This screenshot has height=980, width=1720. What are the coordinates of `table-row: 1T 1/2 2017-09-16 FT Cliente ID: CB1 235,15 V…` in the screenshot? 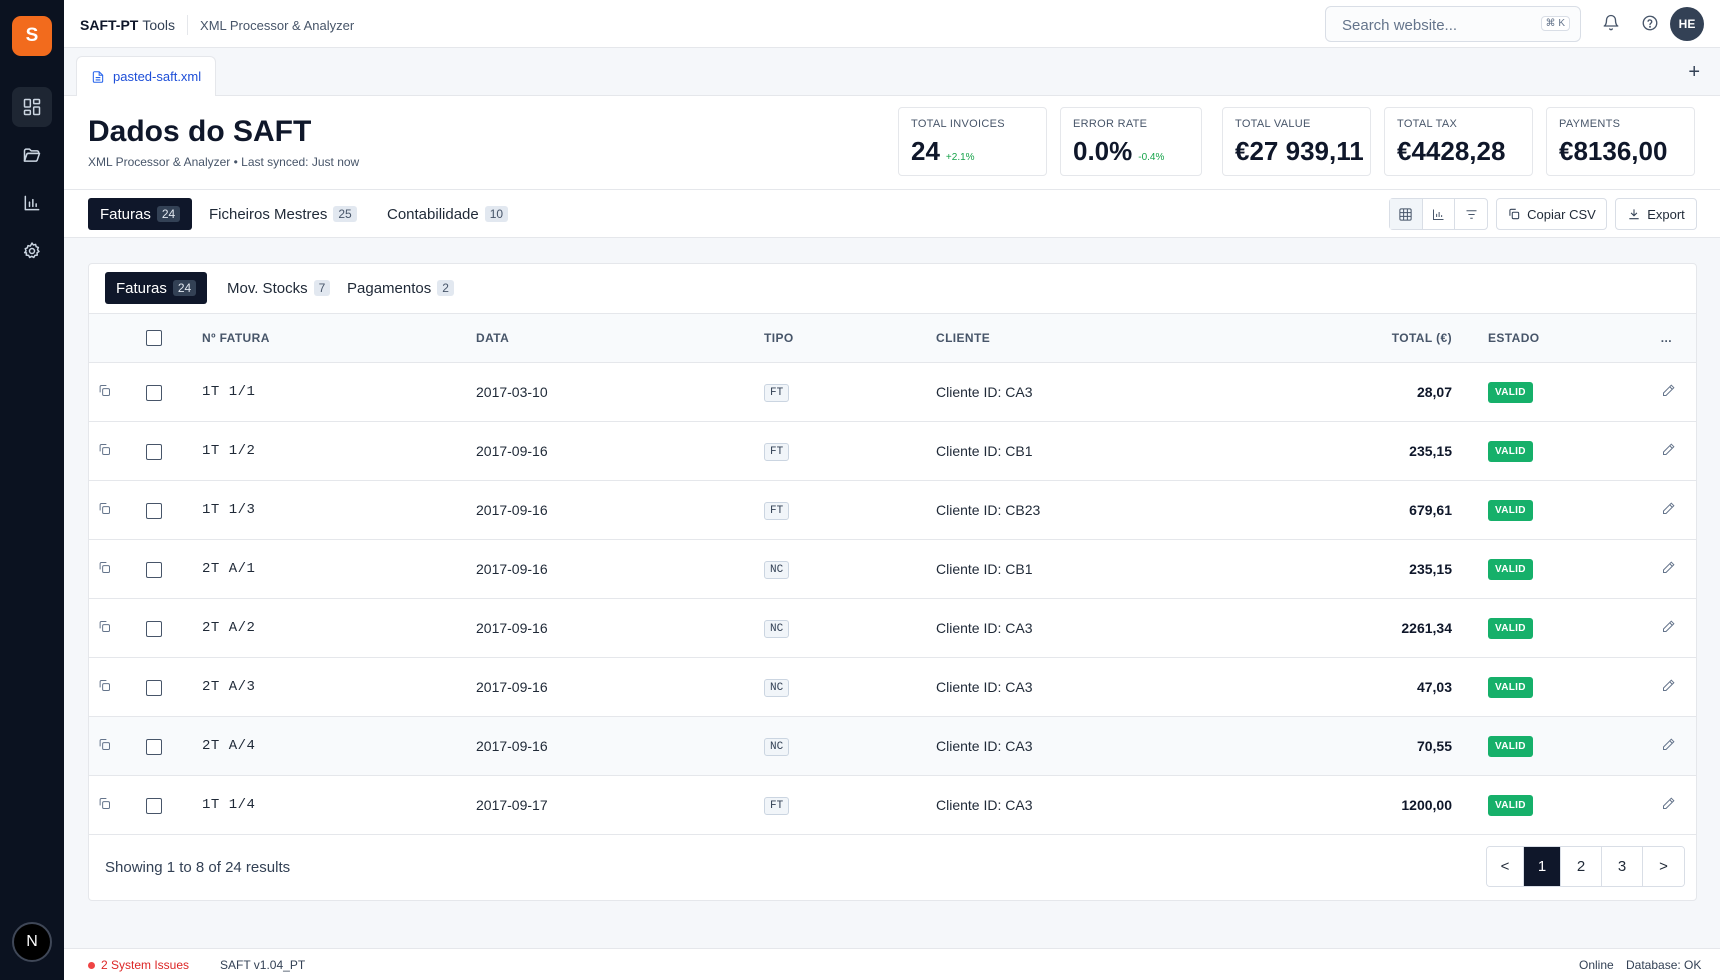 It's located at (892, 451).